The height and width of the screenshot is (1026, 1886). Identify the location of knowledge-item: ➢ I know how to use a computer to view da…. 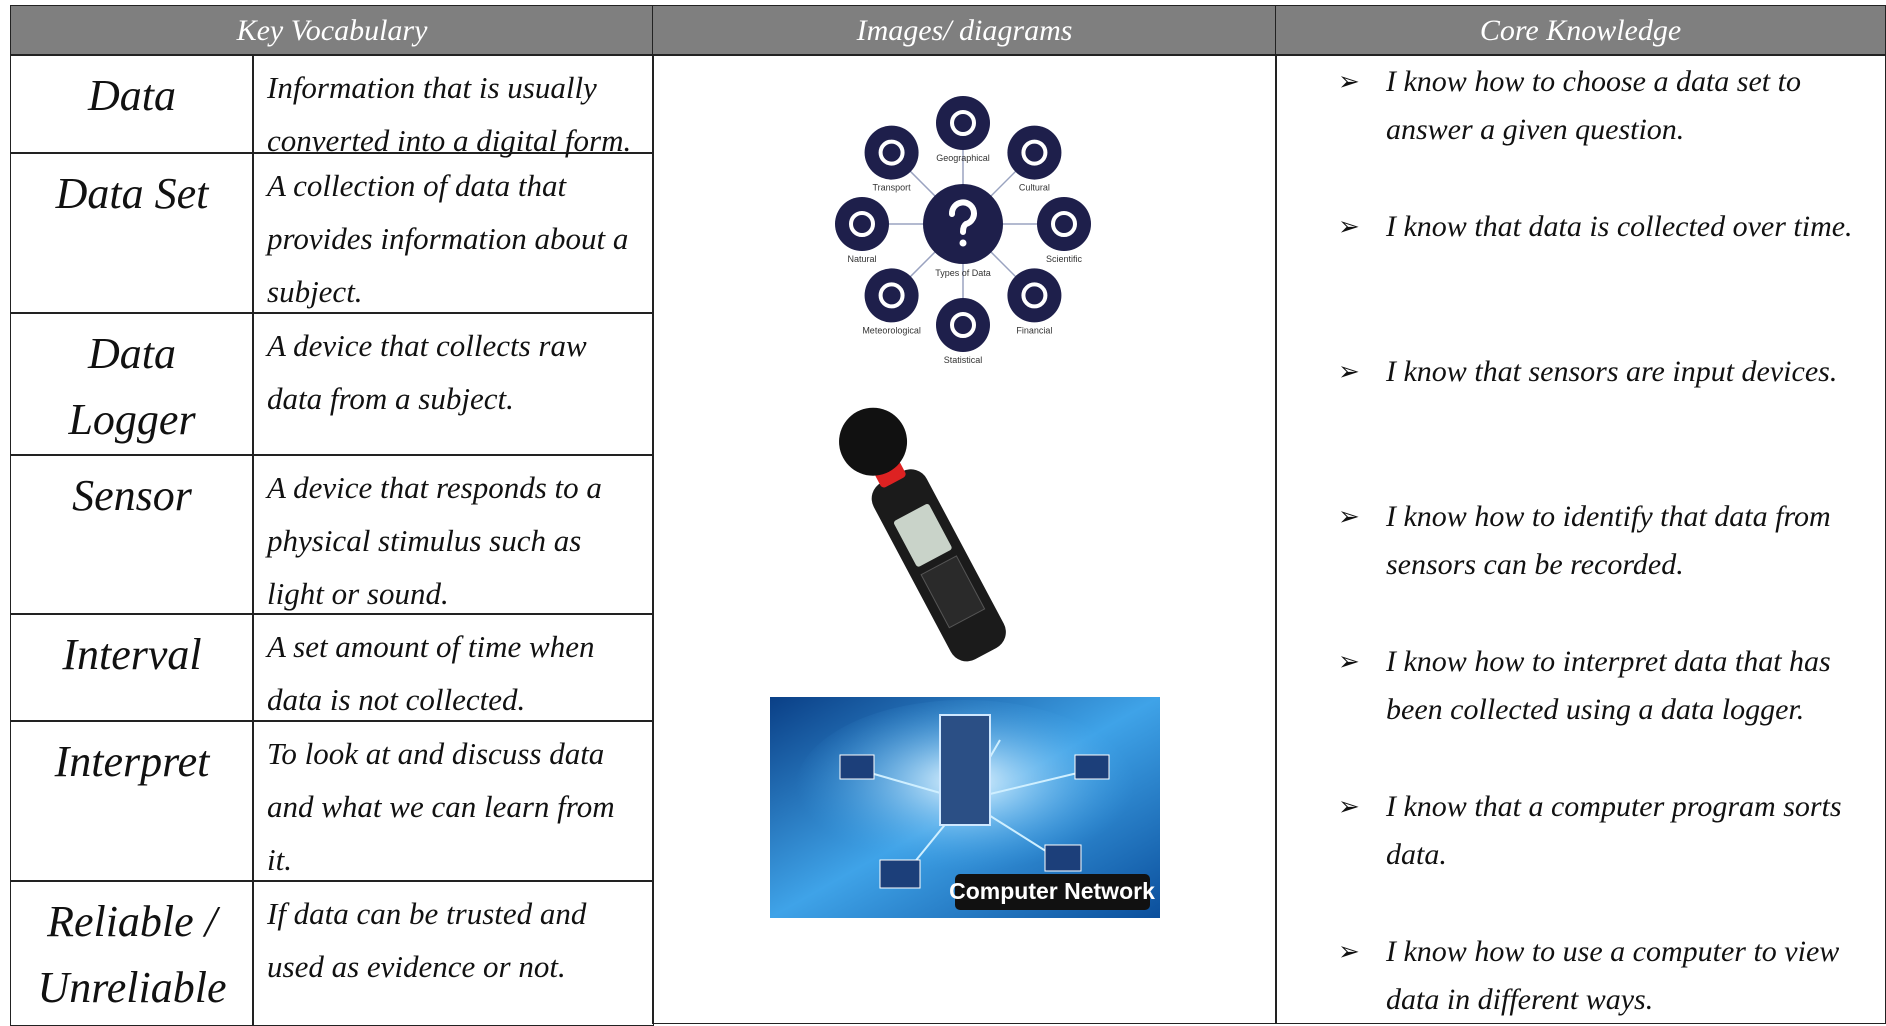
(1608, 976).